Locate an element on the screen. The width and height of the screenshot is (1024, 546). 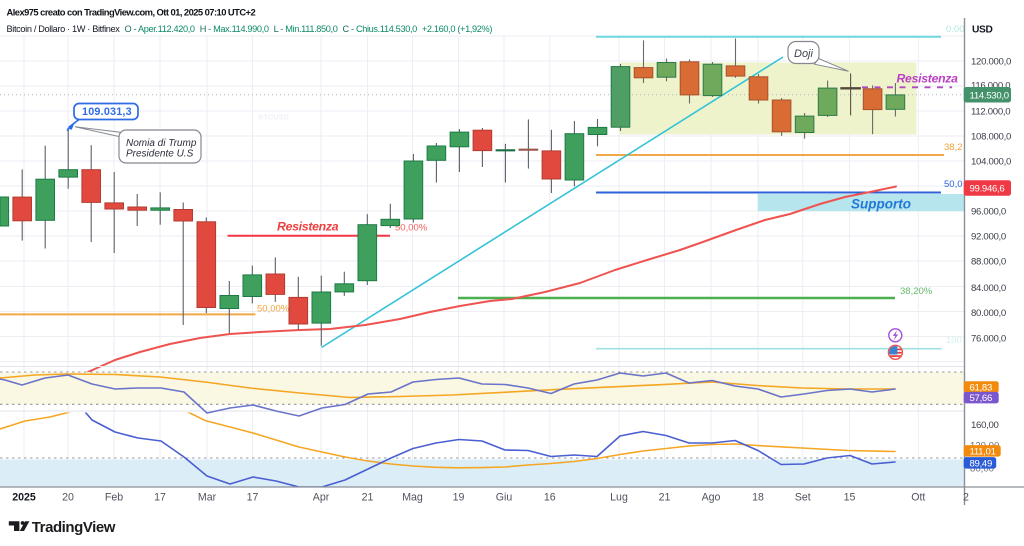
svg-text: Doji is located at coordinates (804, 54).